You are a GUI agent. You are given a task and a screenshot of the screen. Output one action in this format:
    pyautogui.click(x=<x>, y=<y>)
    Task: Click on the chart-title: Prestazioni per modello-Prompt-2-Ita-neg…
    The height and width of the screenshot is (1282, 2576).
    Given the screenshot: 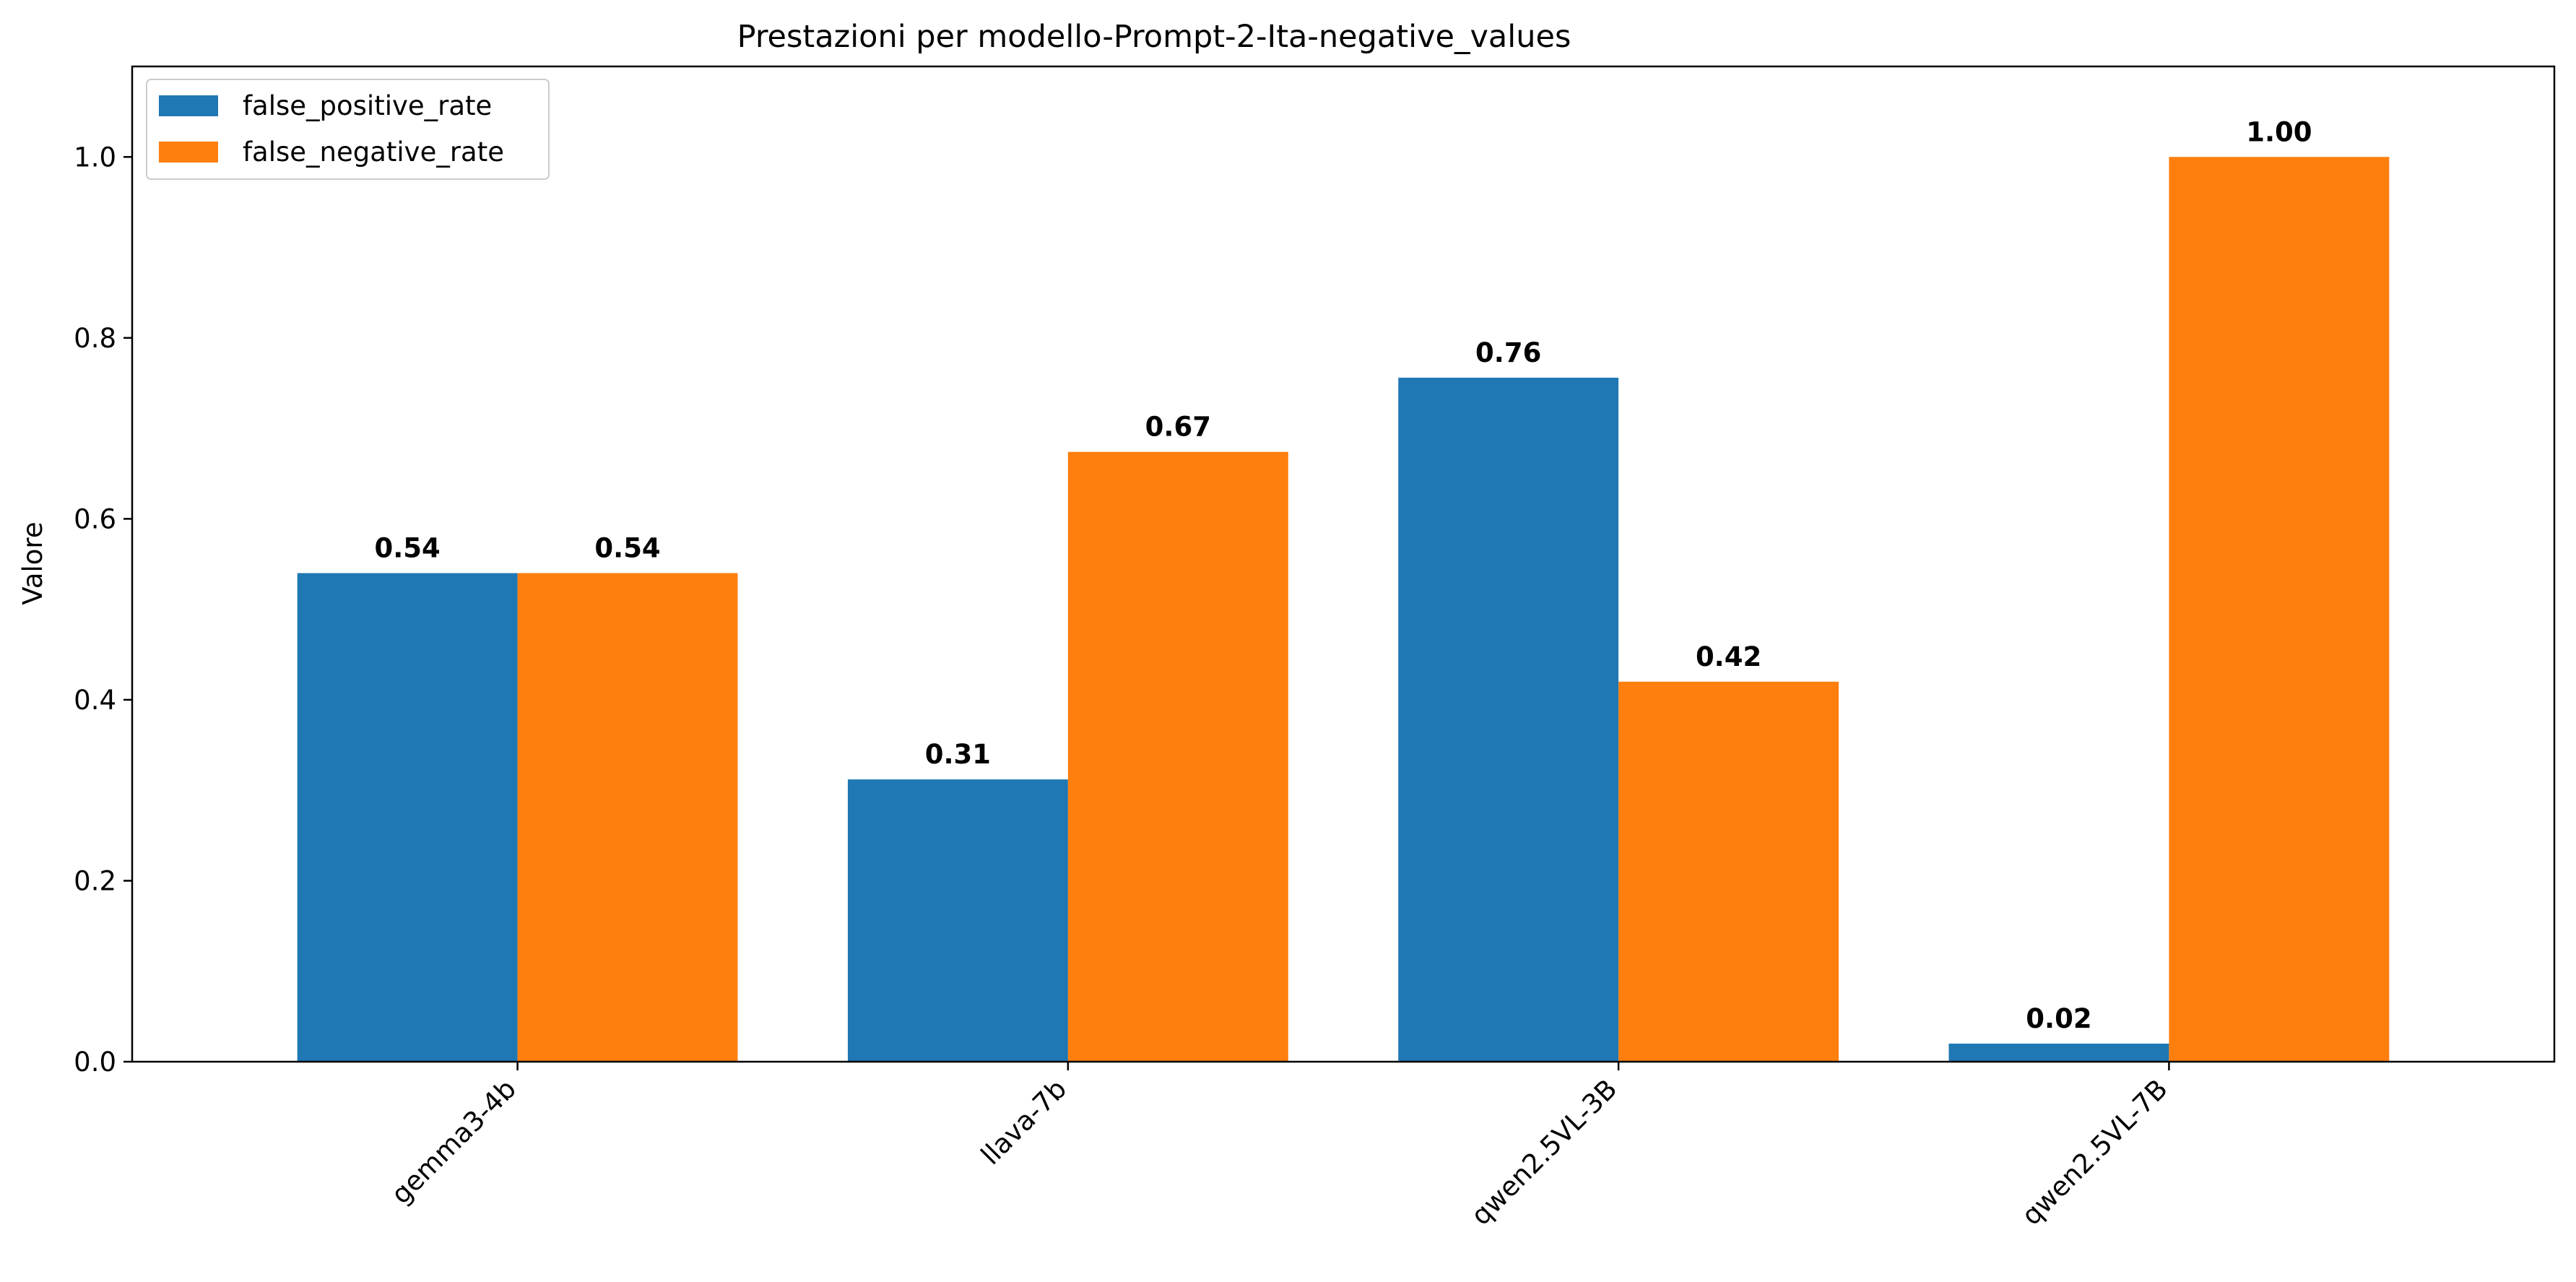 What is the action you would take?
    pyautogui.click(x=1154, y=37)
    